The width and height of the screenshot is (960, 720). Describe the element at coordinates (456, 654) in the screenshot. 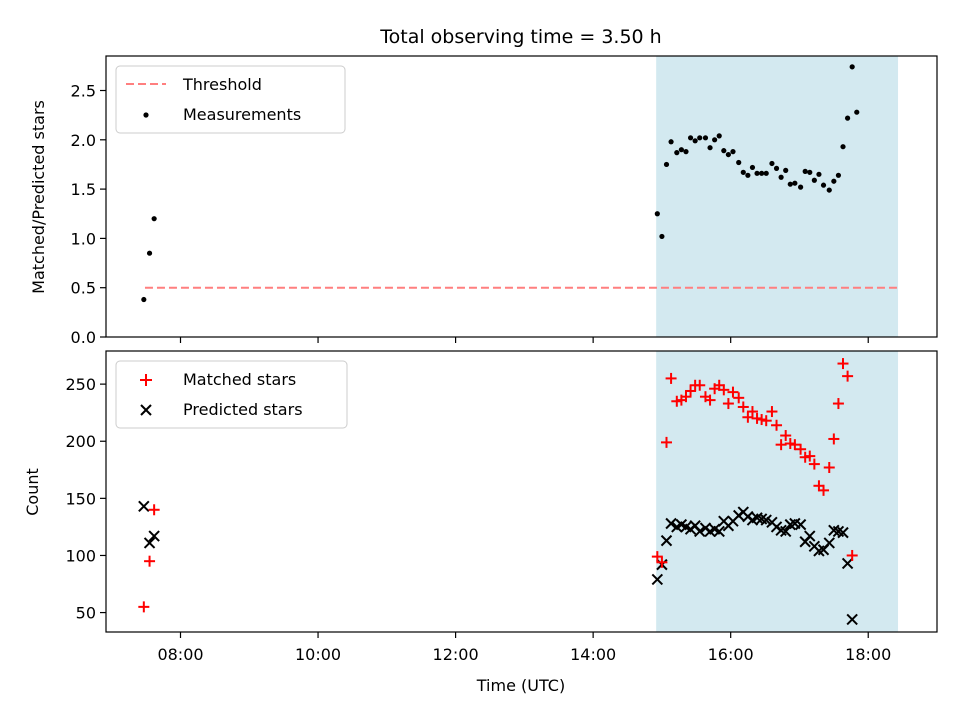

I see `x-tick-label: 12:00` at that location.